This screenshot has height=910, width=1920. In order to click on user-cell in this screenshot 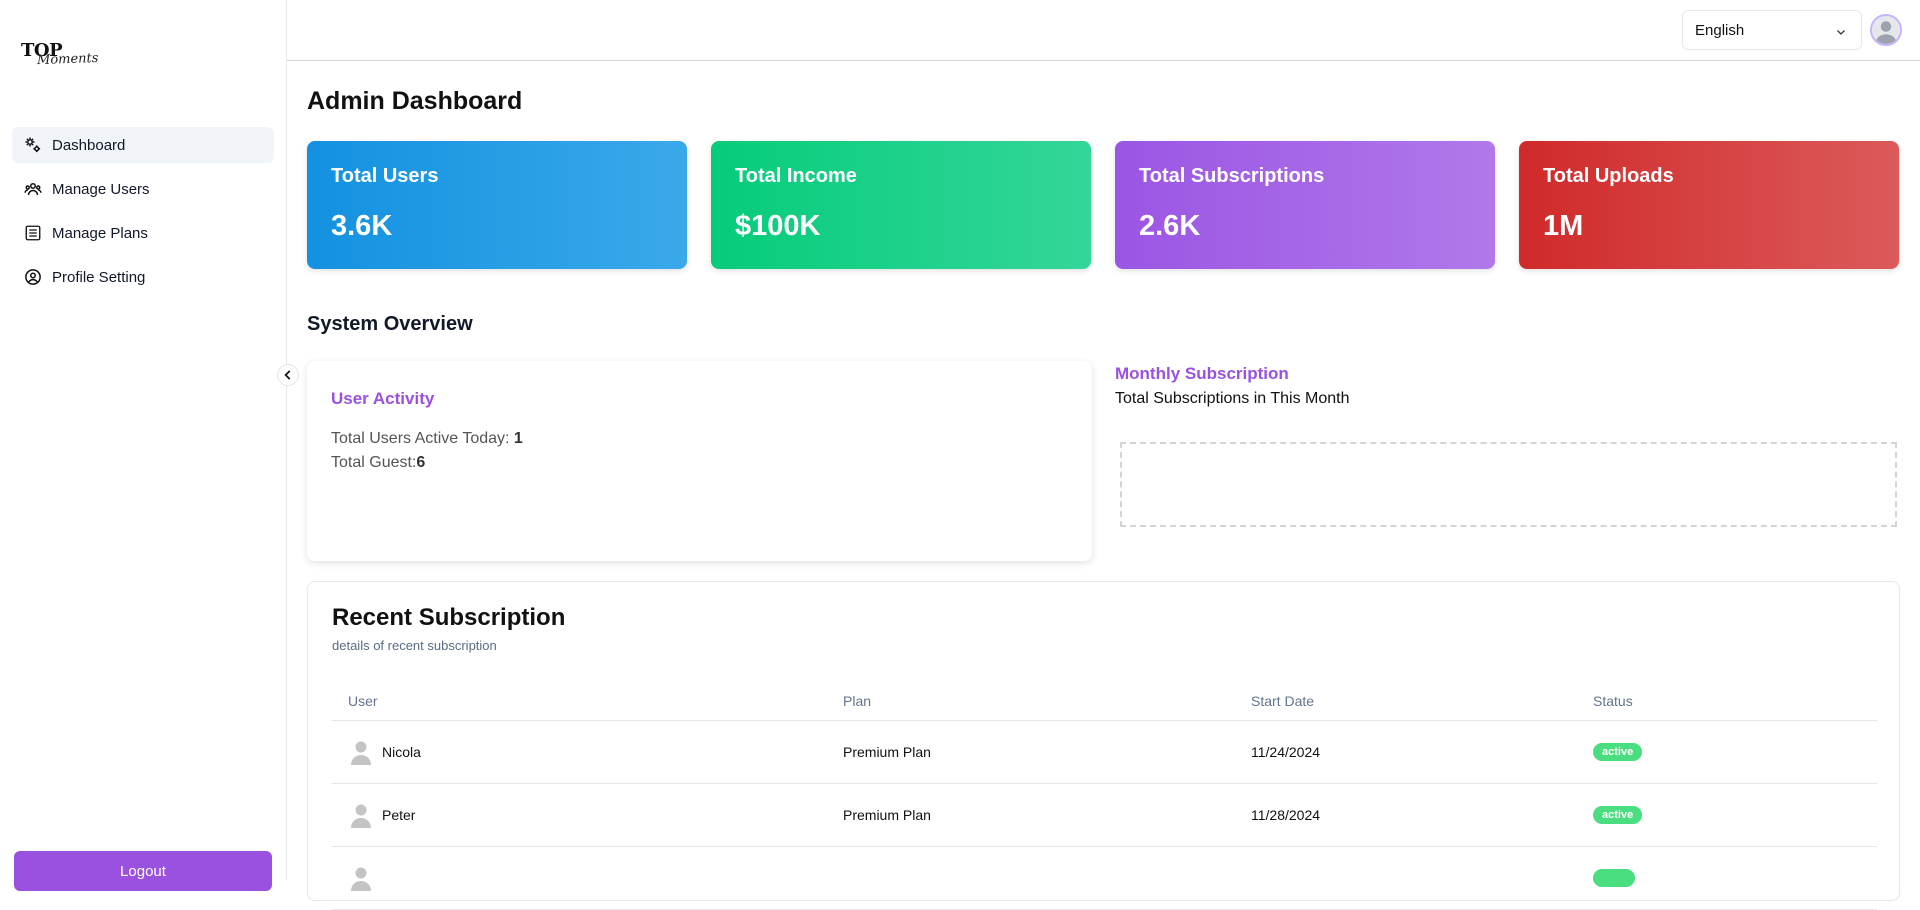, I will do `click(579, 878)`.